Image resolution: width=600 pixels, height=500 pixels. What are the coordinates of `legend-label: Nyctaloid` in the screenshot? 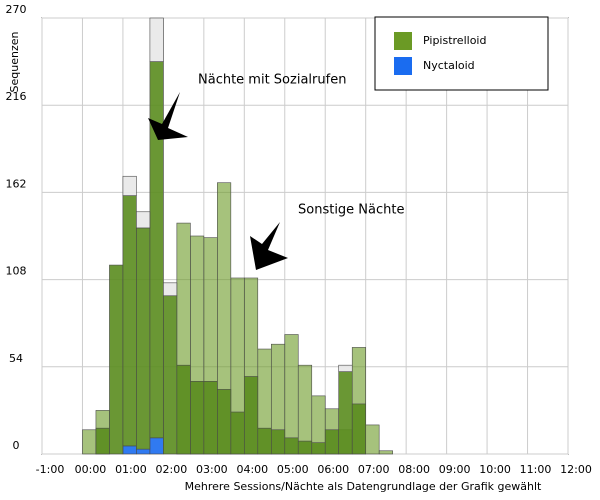 It's located at (449, 65).